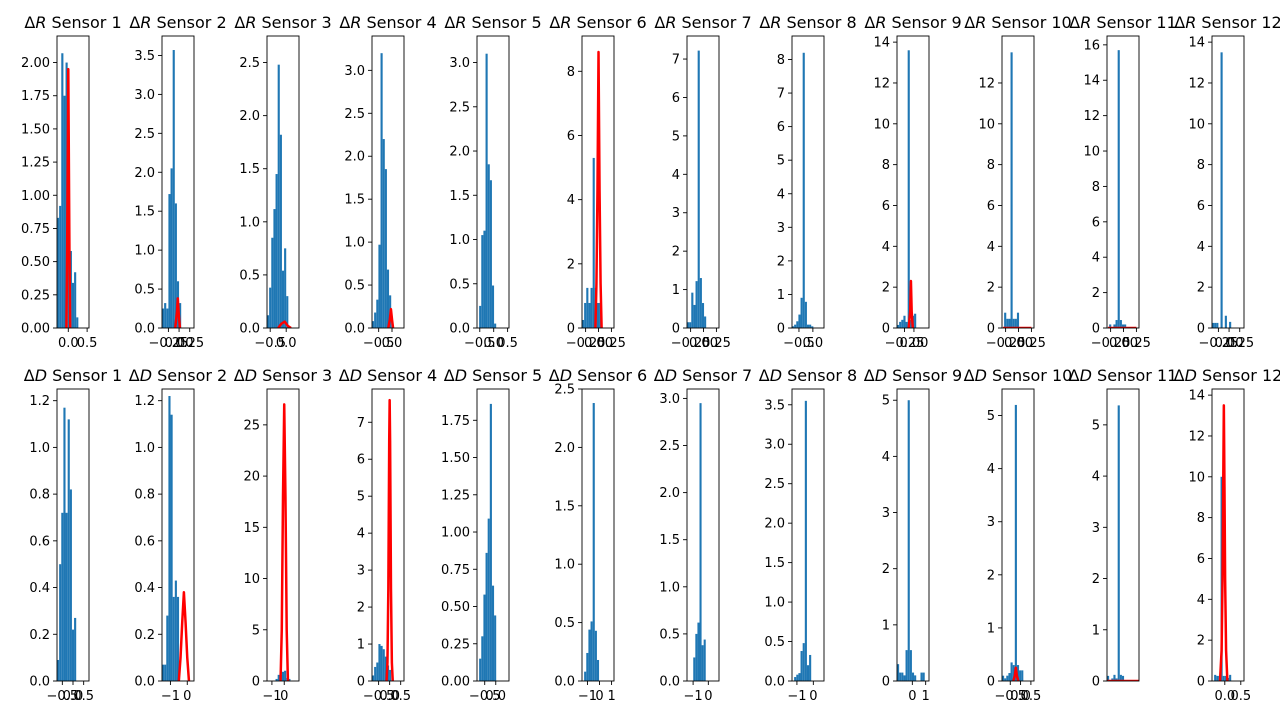 The image size is (1280, 720). Describe the element at coordinates (455, 458) in the screenshot. I see `y-tick-label: 1.50` at that location.